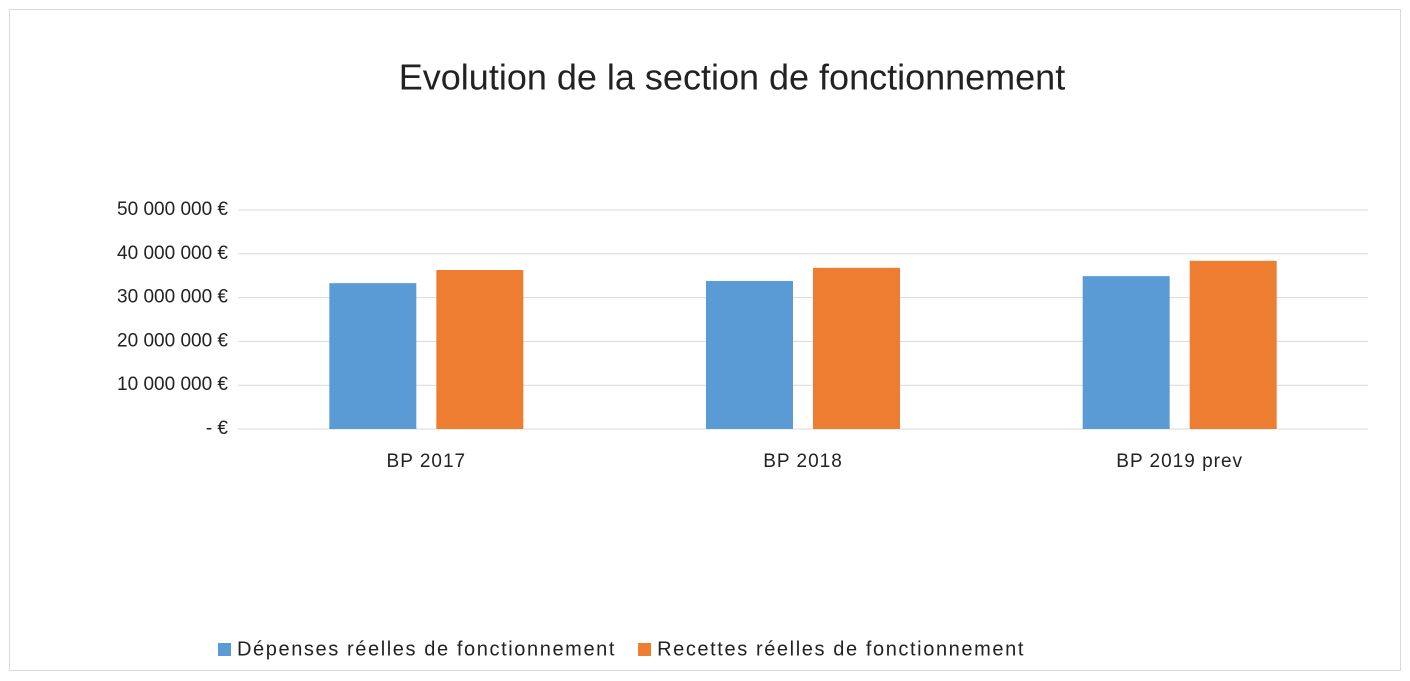  Describe the element at coordinates (172, 297) in the screenshot. I see `y-tick-label: 30 000 000 €` at that location.